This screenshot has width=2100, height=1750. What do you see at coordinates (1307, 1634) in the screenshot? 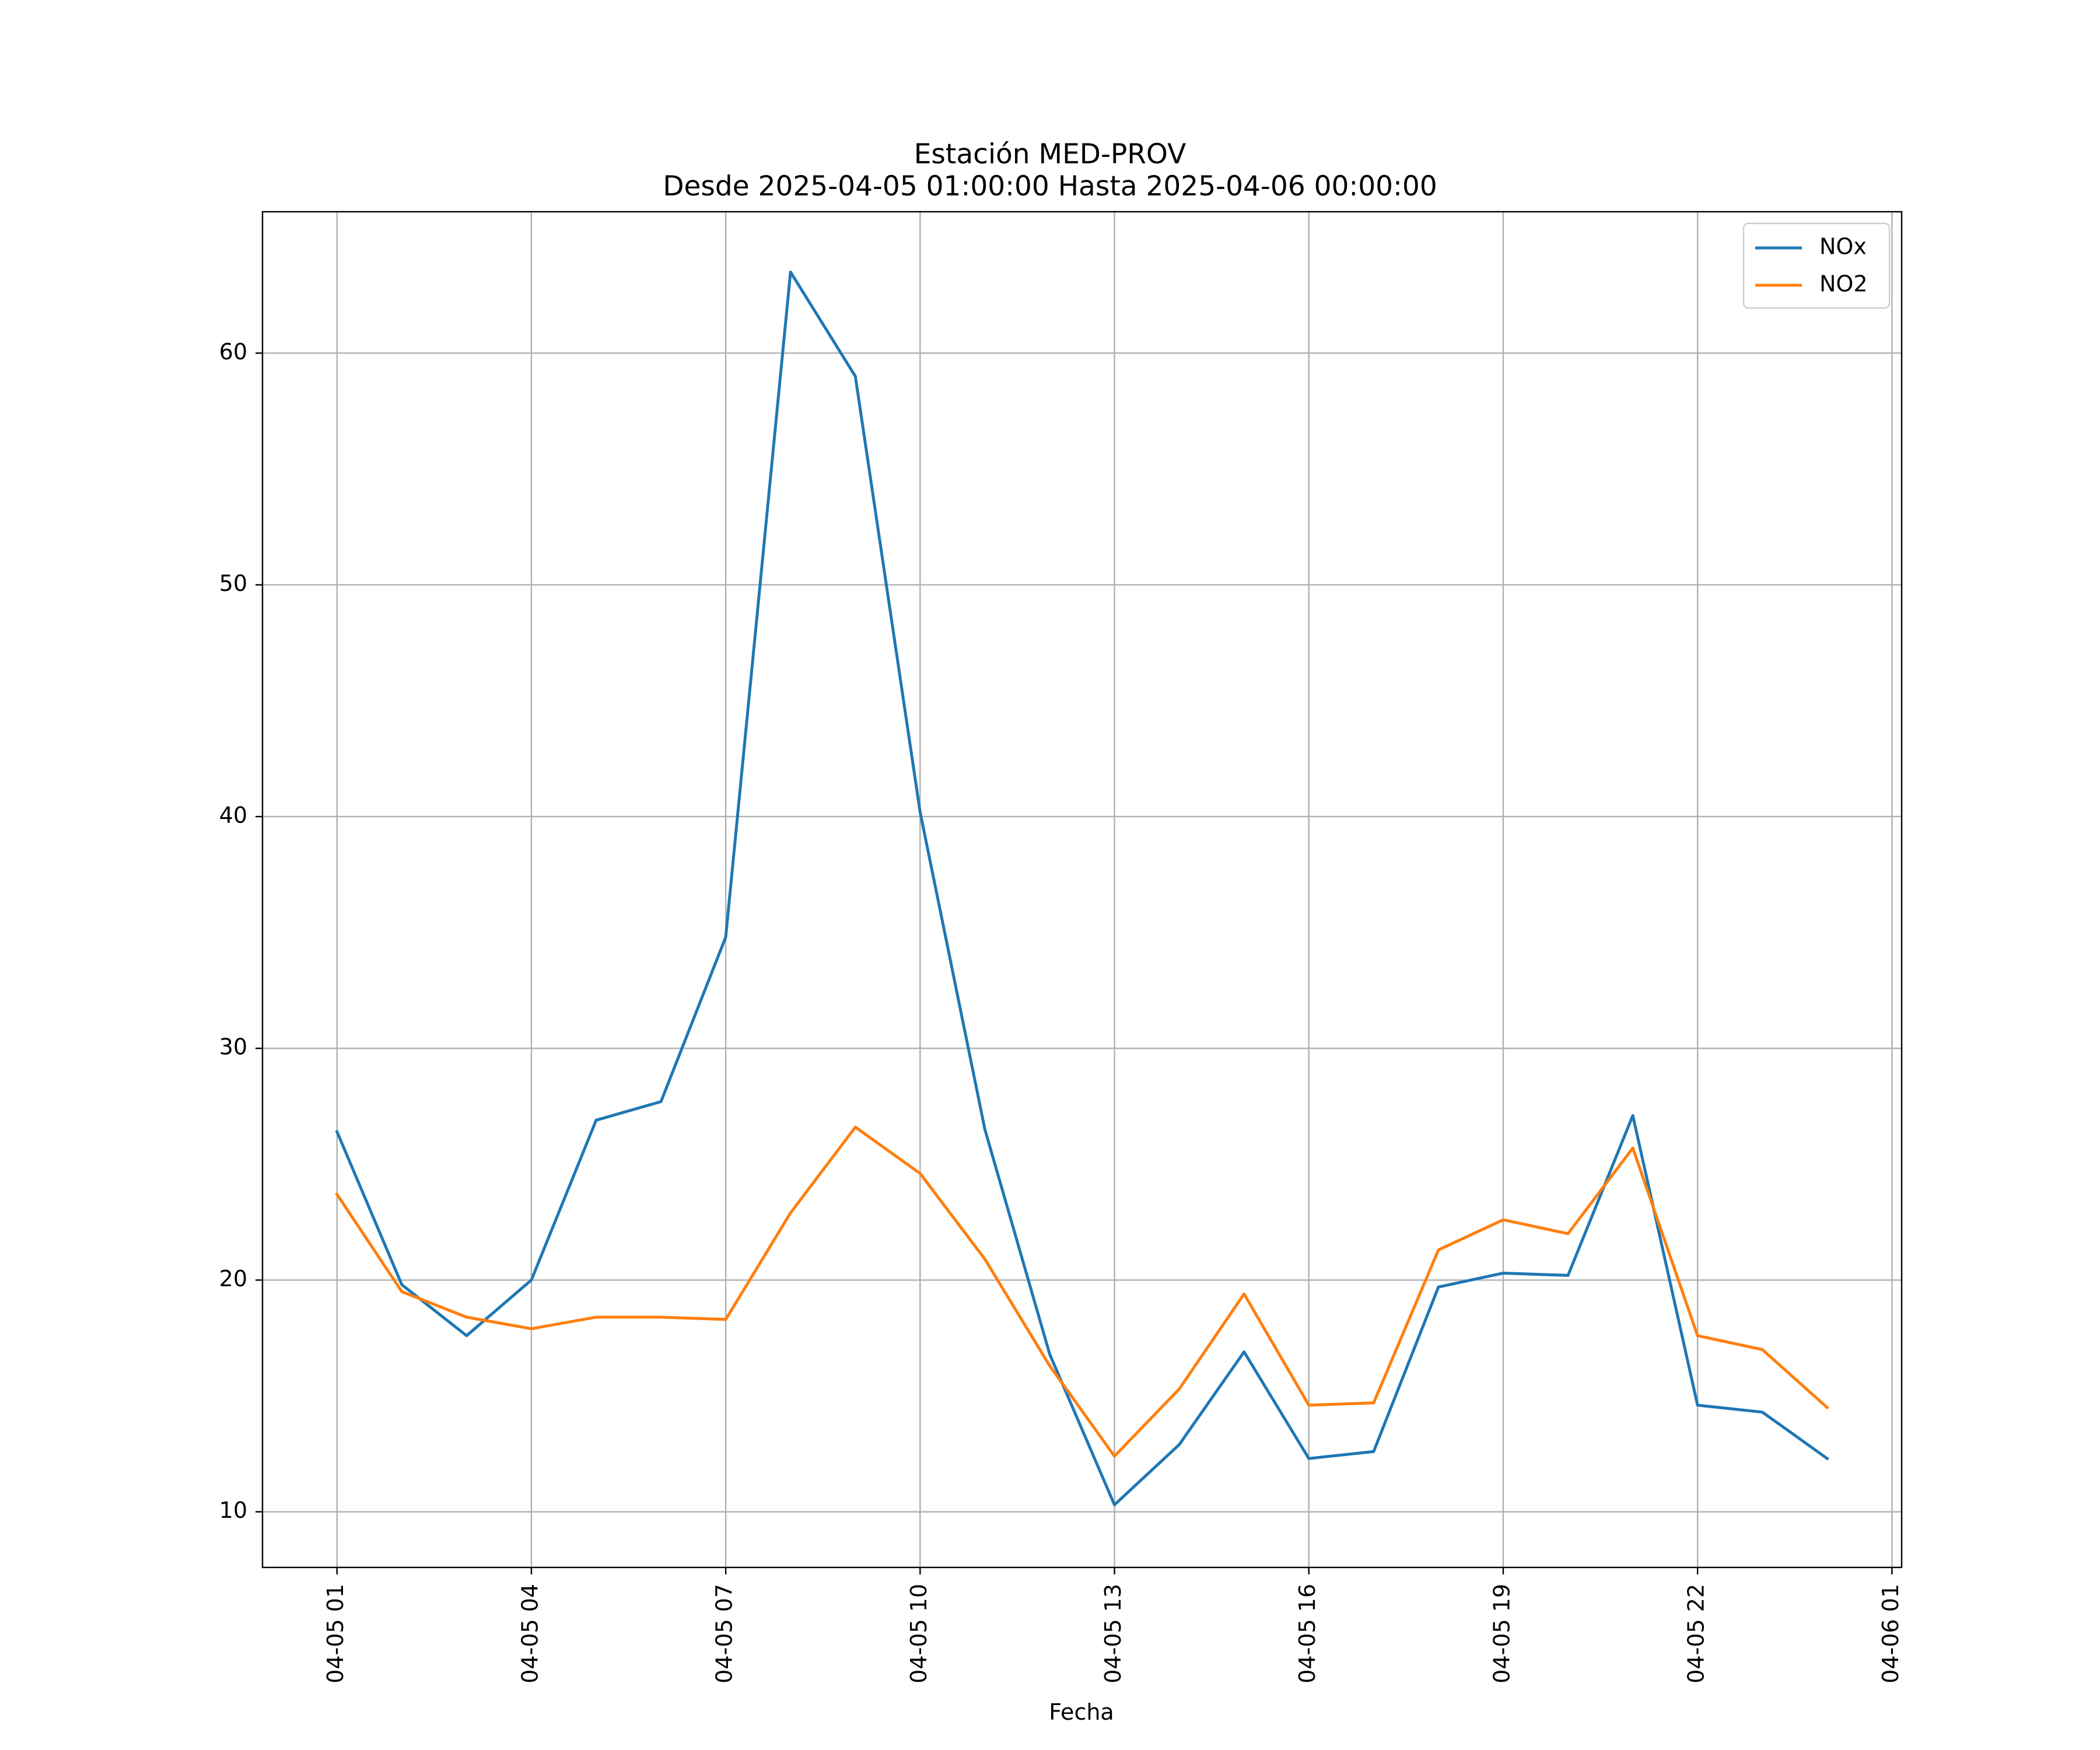
I see `x-tick-label: 04-05 16` at bounding box center [1307, 1634].